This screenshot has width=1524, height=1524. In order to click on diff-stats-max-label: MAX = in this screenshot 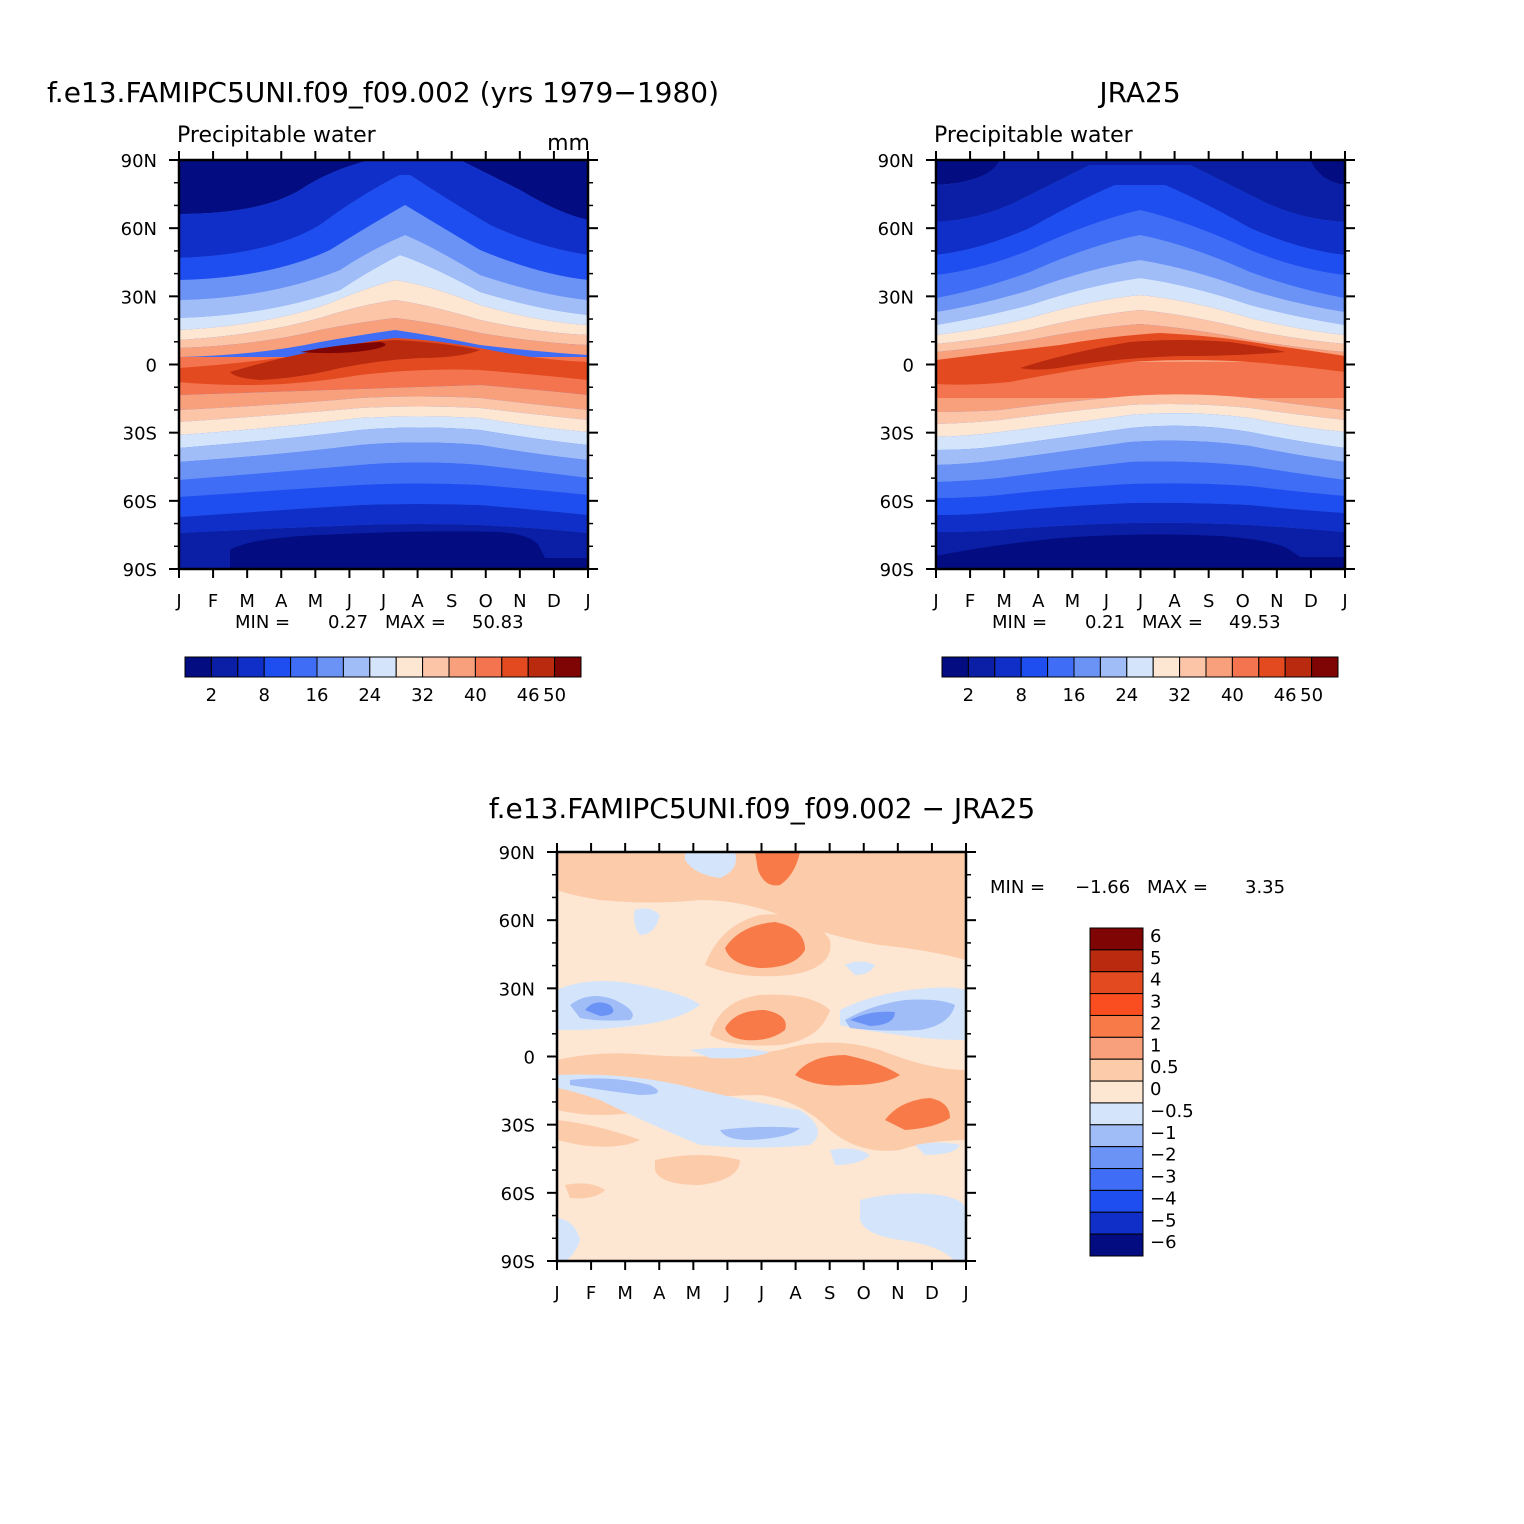, I will do `click(1177, 887)`.